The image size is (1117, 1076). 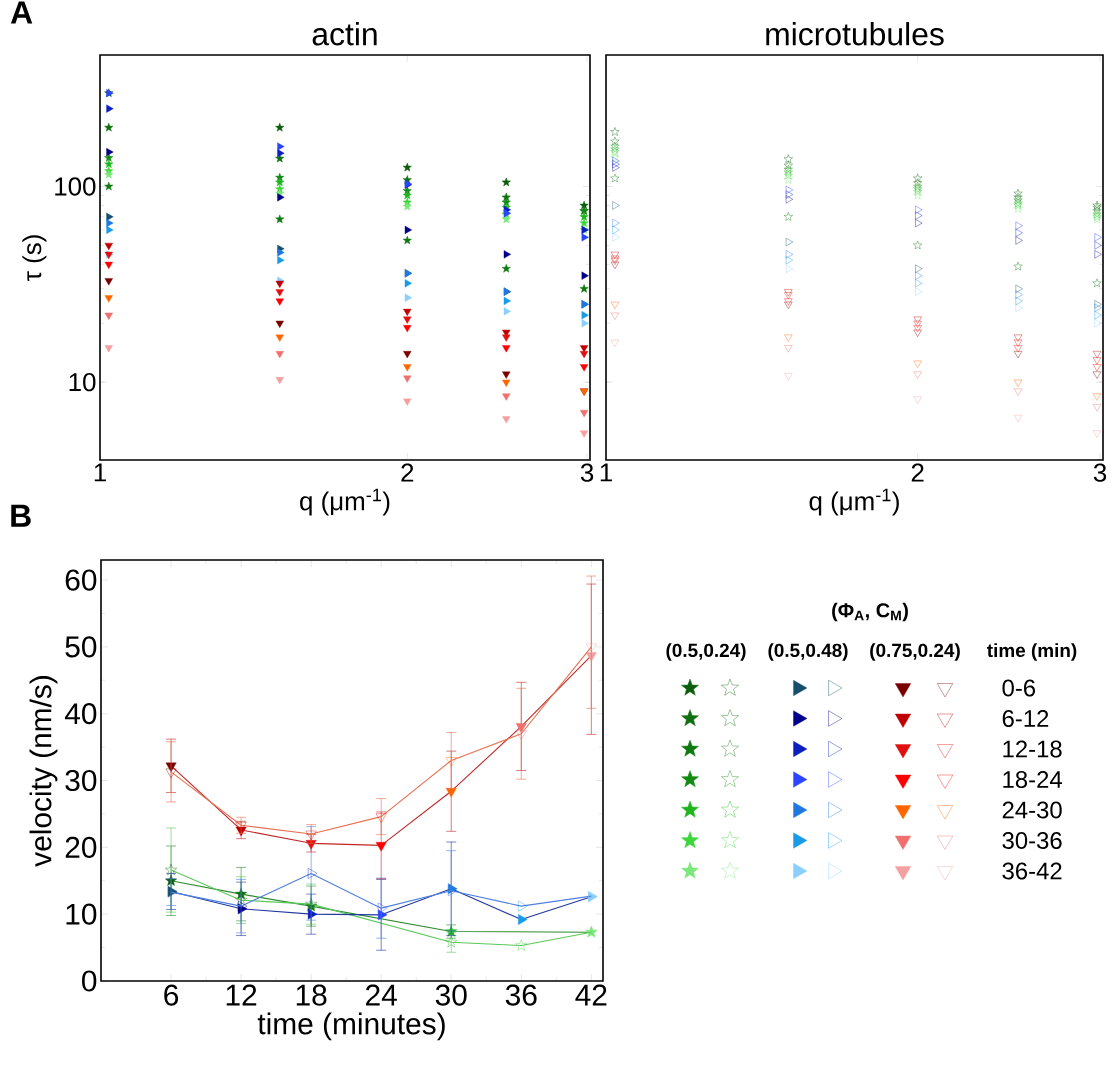 I want to click on legend-title: (Φ$_{A}$, C$_{M}$), so click(x=870, y=612).